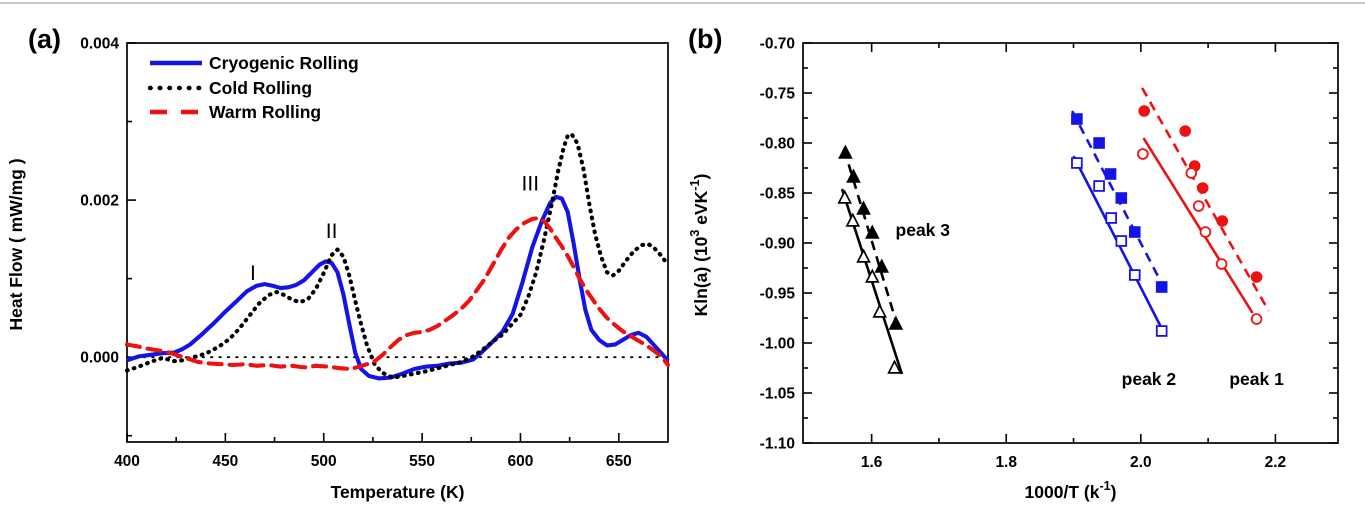 The image size is (1365, 526). Describe the element at coordinates (1141, 462) in the screenshot. I see `x-tick-label: 2.0` at that location.